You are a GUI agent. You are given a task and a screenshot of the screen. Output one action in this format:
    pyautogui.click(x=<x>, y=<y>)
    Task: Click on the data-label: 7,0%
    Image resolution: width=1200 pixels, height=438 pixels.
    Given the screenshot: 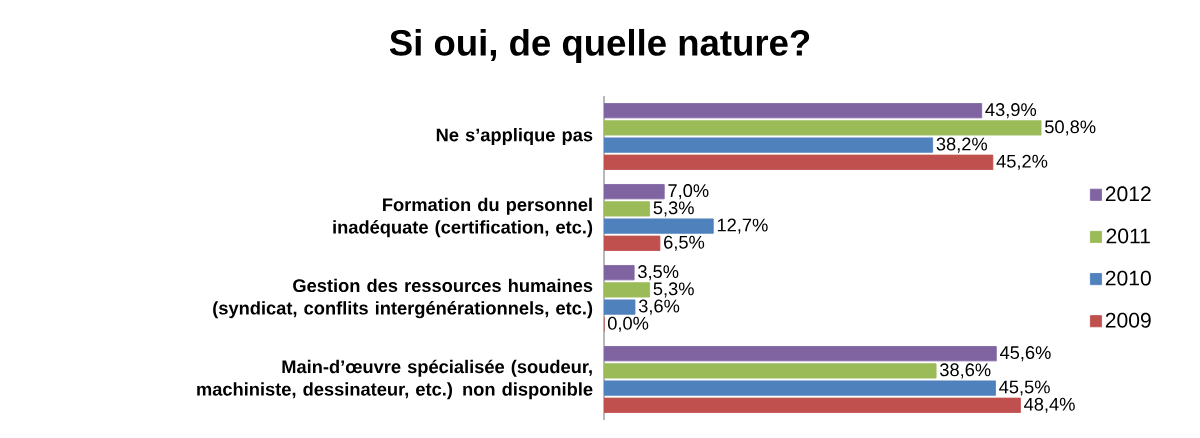 What is the action you would take?
    pyautogui.click(x=688, y=192)
    